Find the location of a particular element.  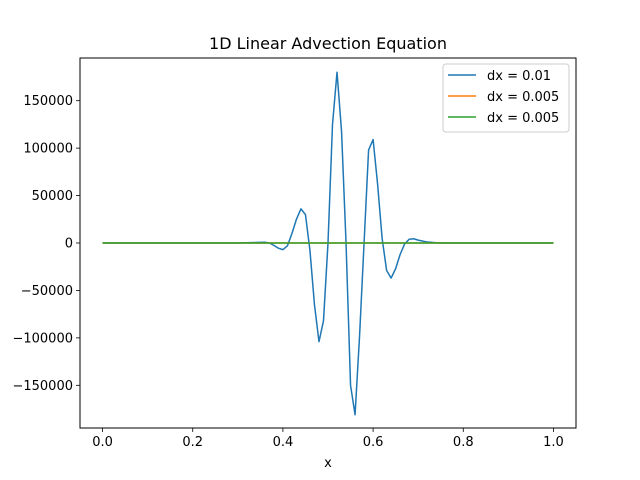

y-tick-label: −50000 is located at coordinates (47, 291).